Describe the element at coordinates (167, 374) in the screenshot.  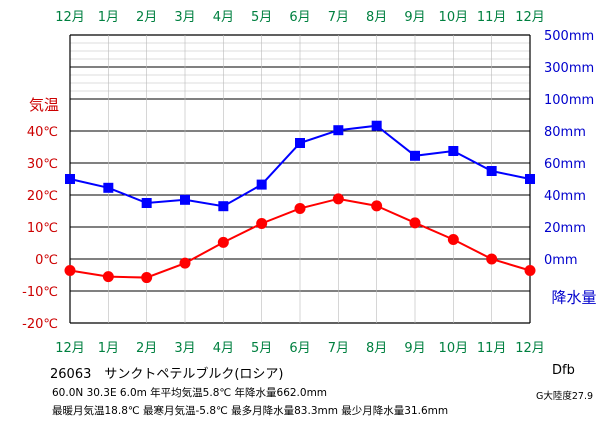
I see `station-name: 26063 サンクトペテルブルク(ロシア)` at that location.